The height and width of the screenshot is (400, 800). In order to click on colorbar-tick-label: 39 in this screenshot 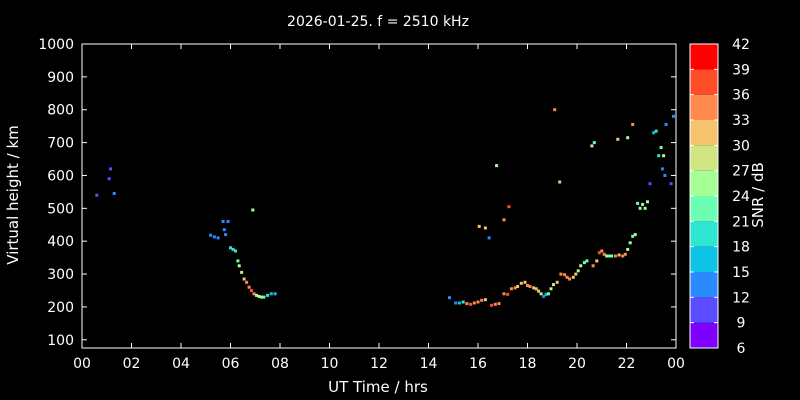, I will do `click(741, 70)`.